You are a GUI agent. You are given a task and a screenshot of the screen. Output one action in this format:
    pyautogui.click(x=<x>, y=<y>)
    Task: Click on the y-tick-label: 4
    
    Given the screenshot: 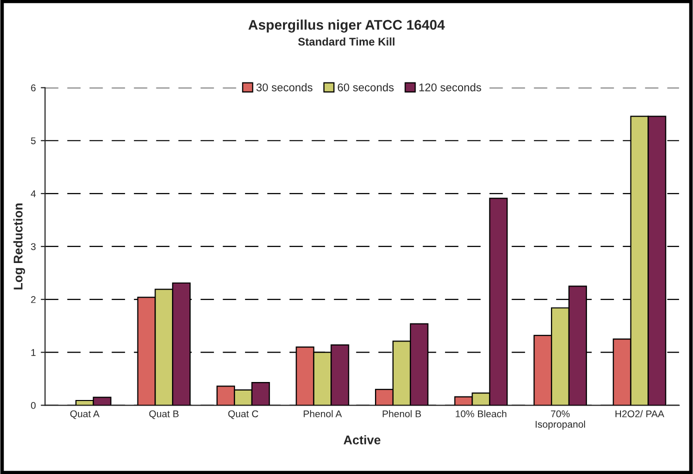 What is the action you would take?
    pyautogui.click(x=33, y=194)
    